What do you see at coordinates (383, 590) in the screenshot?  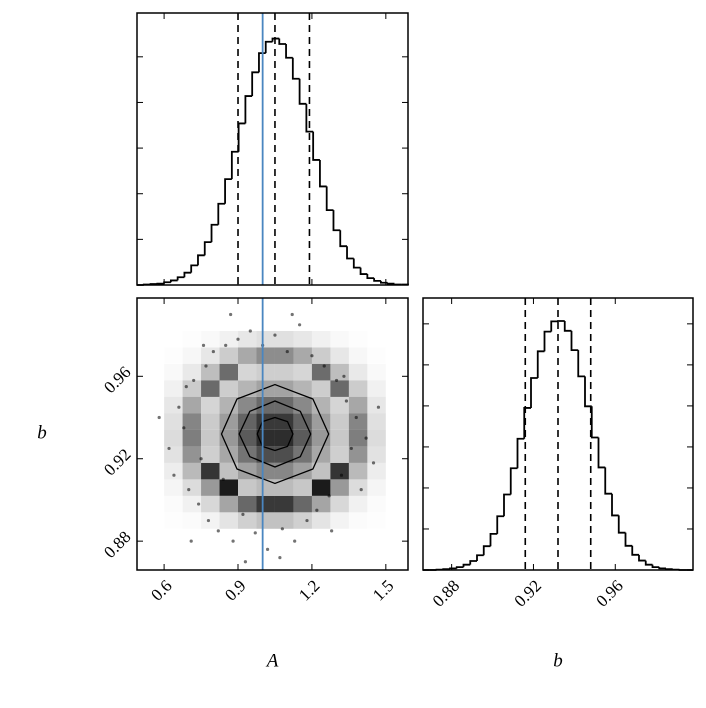 I see `x-tick-label: 1.5` at bounding box center [383, 590].